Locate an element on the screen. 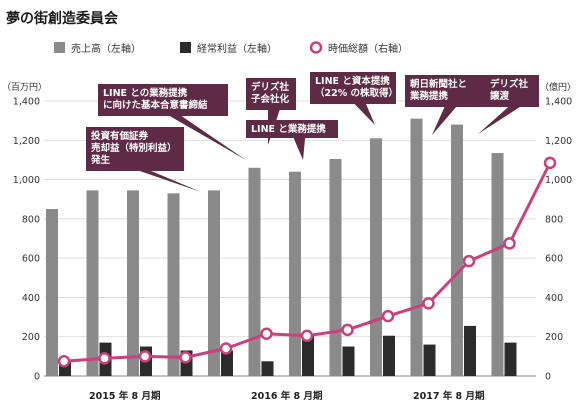 The height and width of the screenshot is (412, 579). annotation-callout: 朝日新聞社と業務提携 is located at coordinates (445, 105).